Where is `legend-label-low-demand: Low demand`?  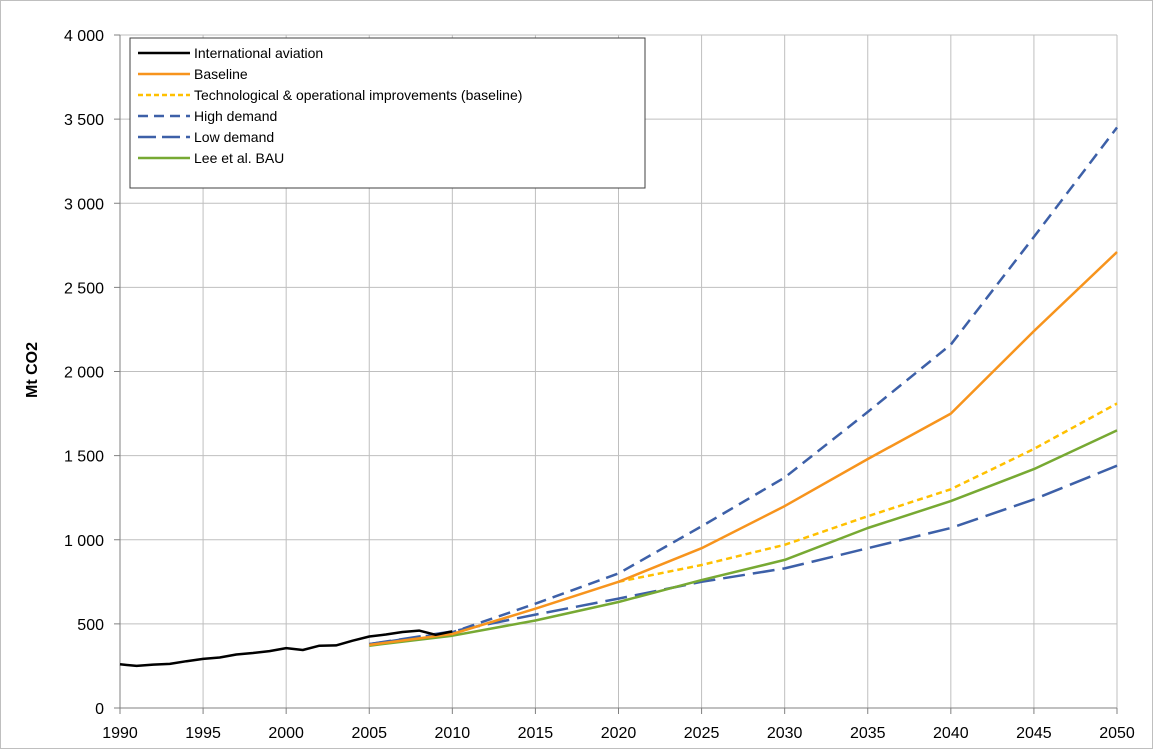
legend-label-low-demand: Low demand is located at coordinates (234, 137).